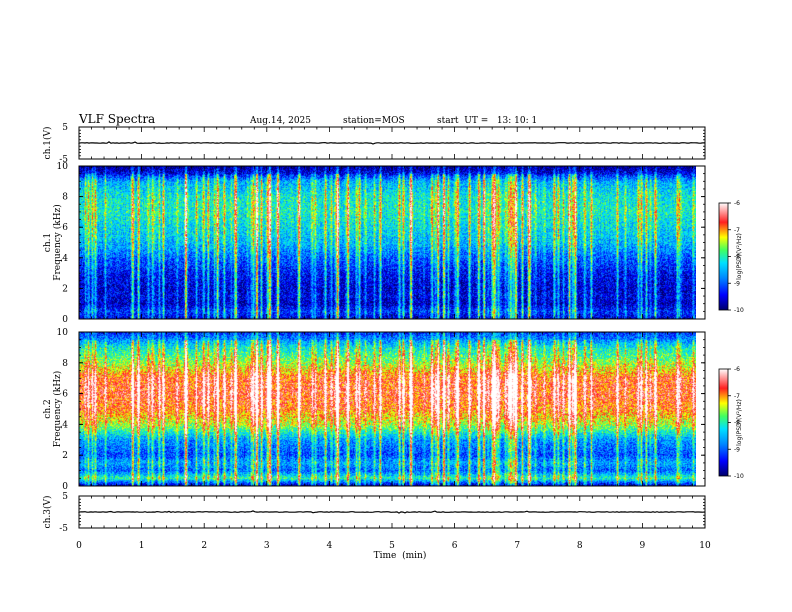  I want to click on x-tick-label: 2, so click(204, 546).